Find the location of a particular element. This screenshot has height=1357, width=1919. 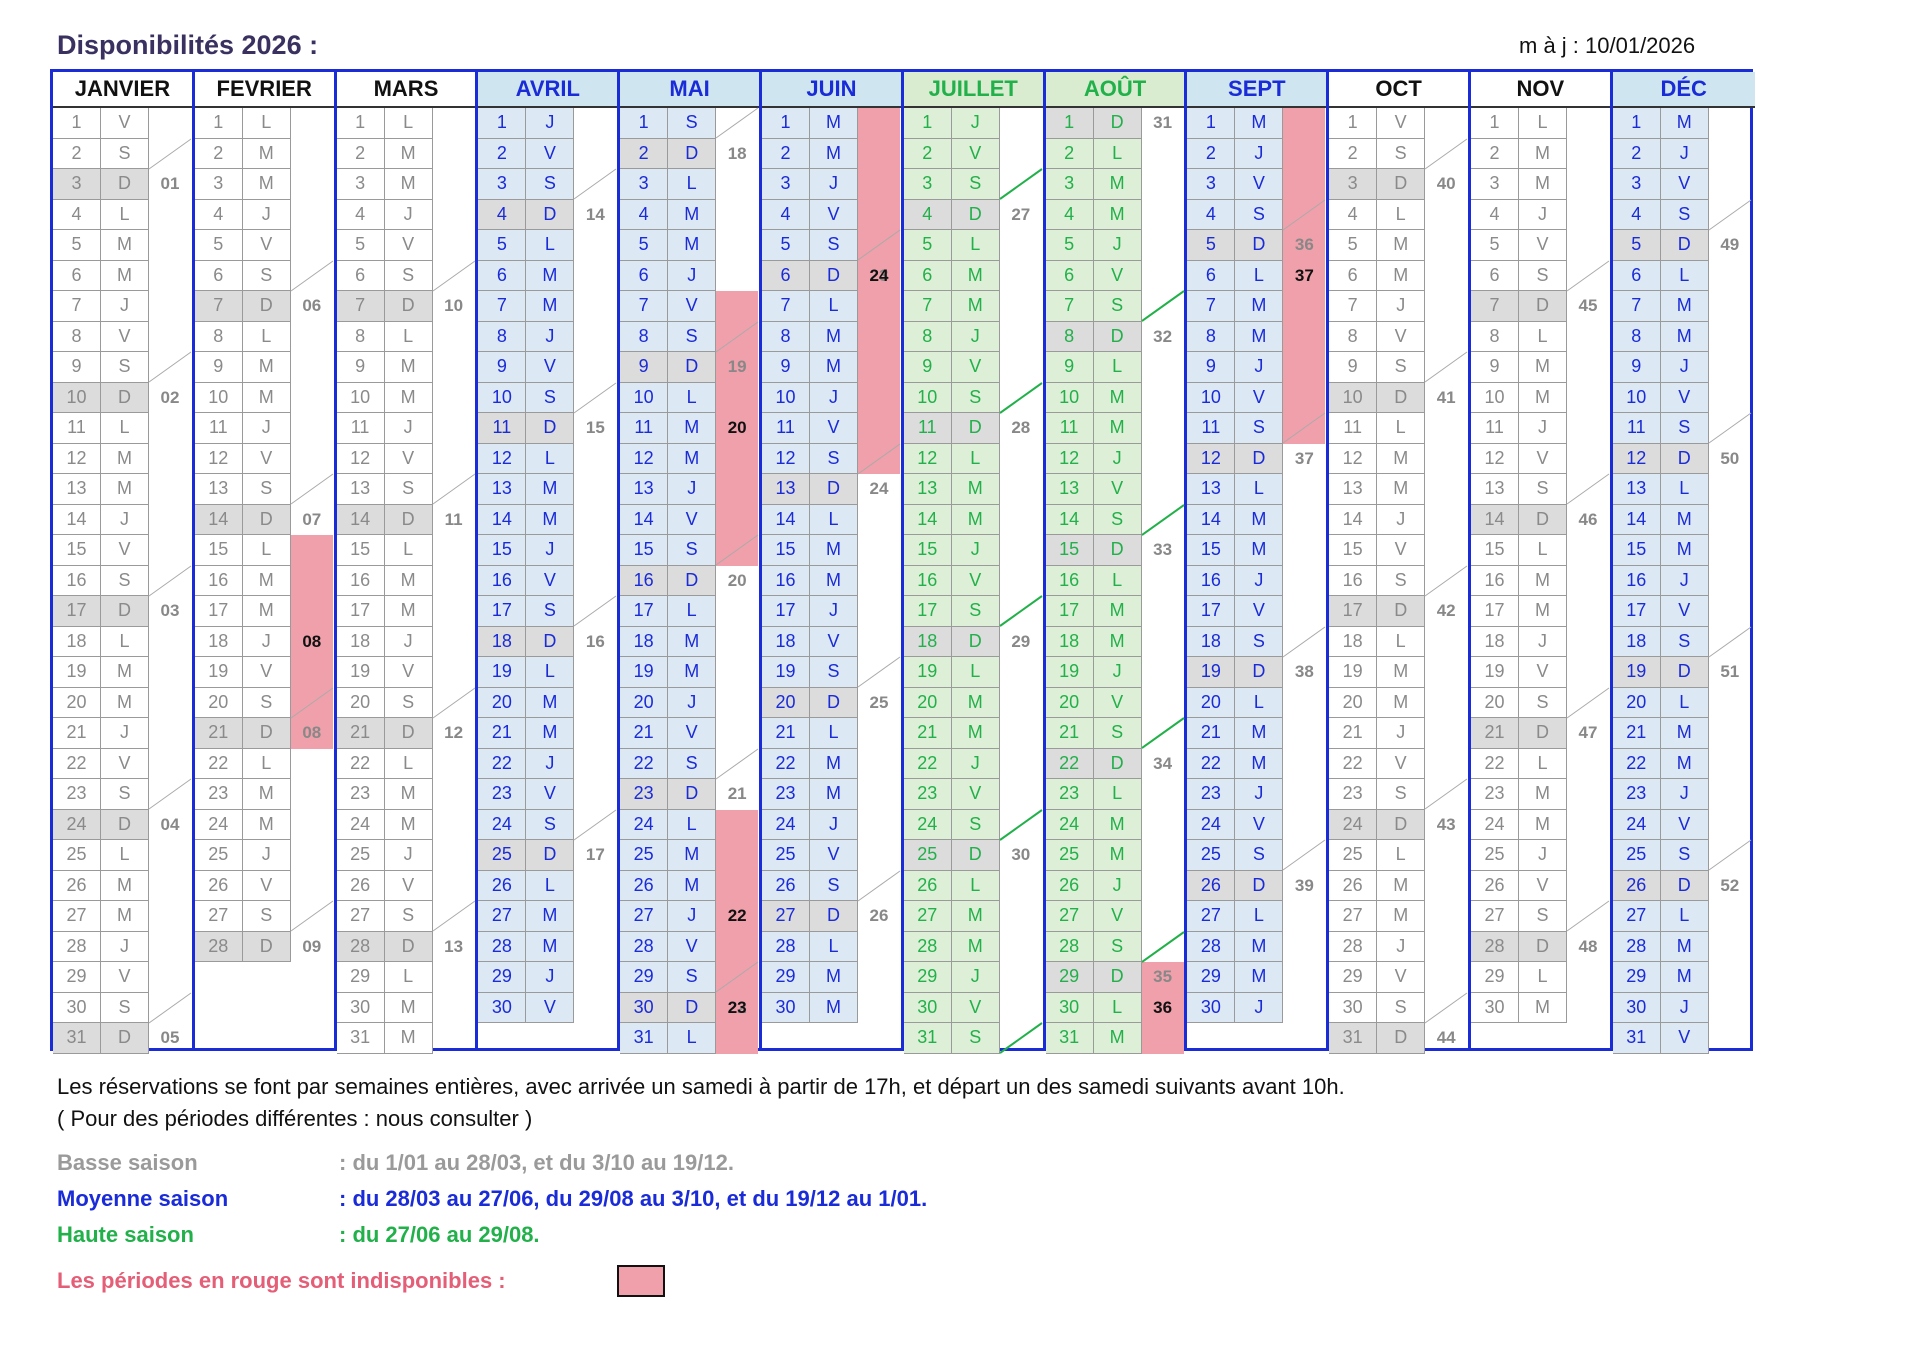

month-header: JANVIER is located at coordinates (122, 90).